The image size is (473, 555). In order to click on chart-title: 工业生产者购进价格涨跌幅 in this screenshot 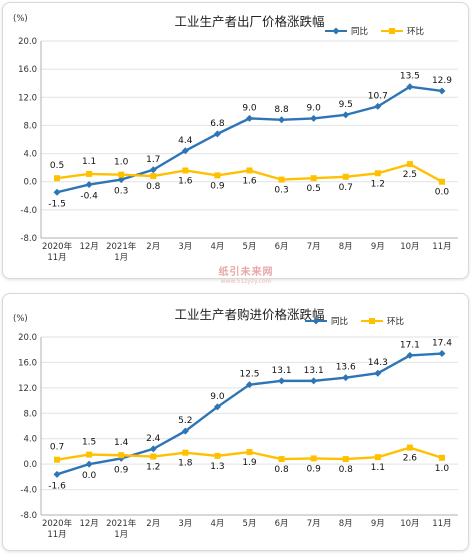, I will do `click(249, 314)`.